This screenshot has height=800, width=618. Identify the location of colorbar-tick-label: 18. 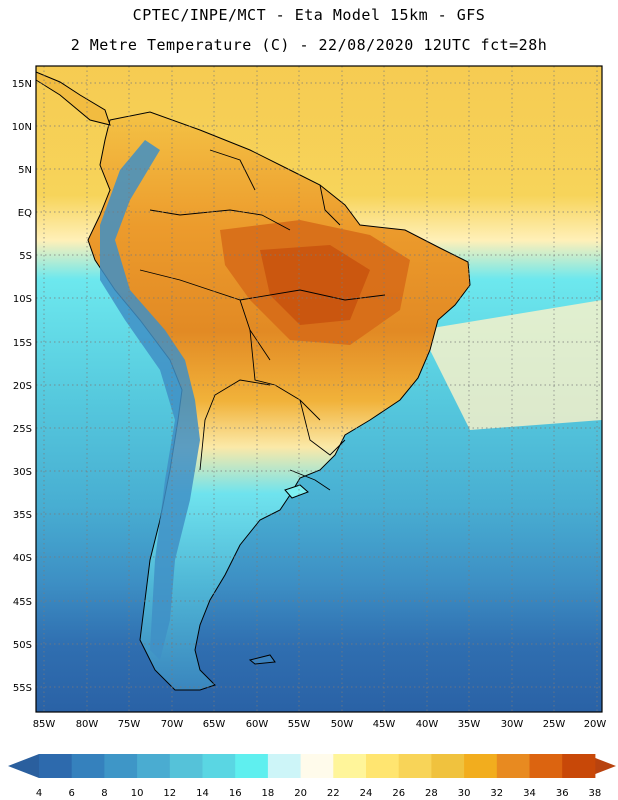
(268, 793).